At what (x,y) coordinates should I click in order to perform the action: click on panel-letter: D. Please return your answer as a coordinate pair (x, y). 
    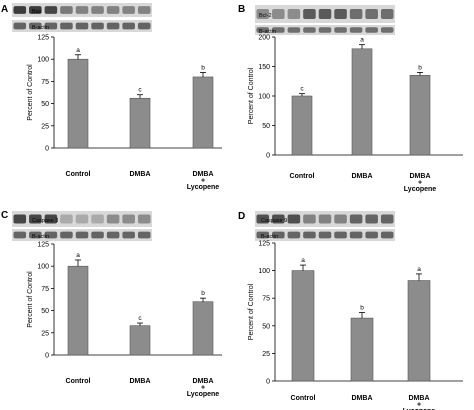
    Looking at the image, I should click on (241, 216).